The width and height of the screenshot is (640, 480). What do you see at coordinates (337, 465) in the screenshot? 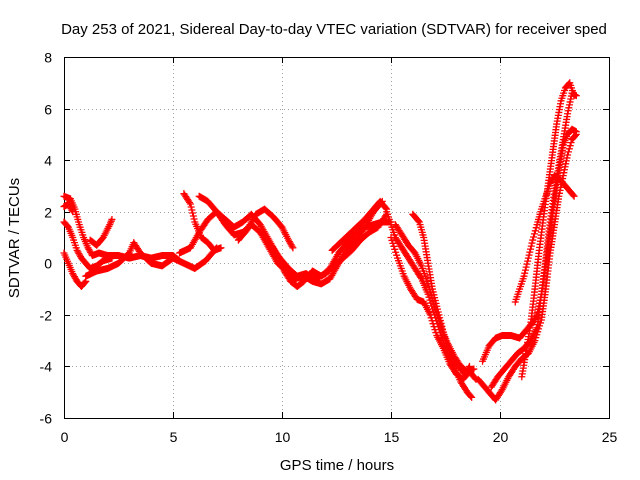
I see `x-axis-label: GPS time / hours` at bounding box center [337, 465].